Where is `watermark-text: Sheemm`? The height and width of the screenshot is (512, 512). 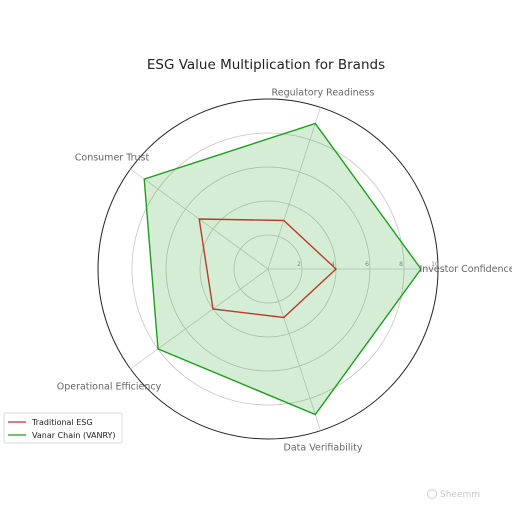 watermark-text: Sheemm is located at coordinates (460, 495).